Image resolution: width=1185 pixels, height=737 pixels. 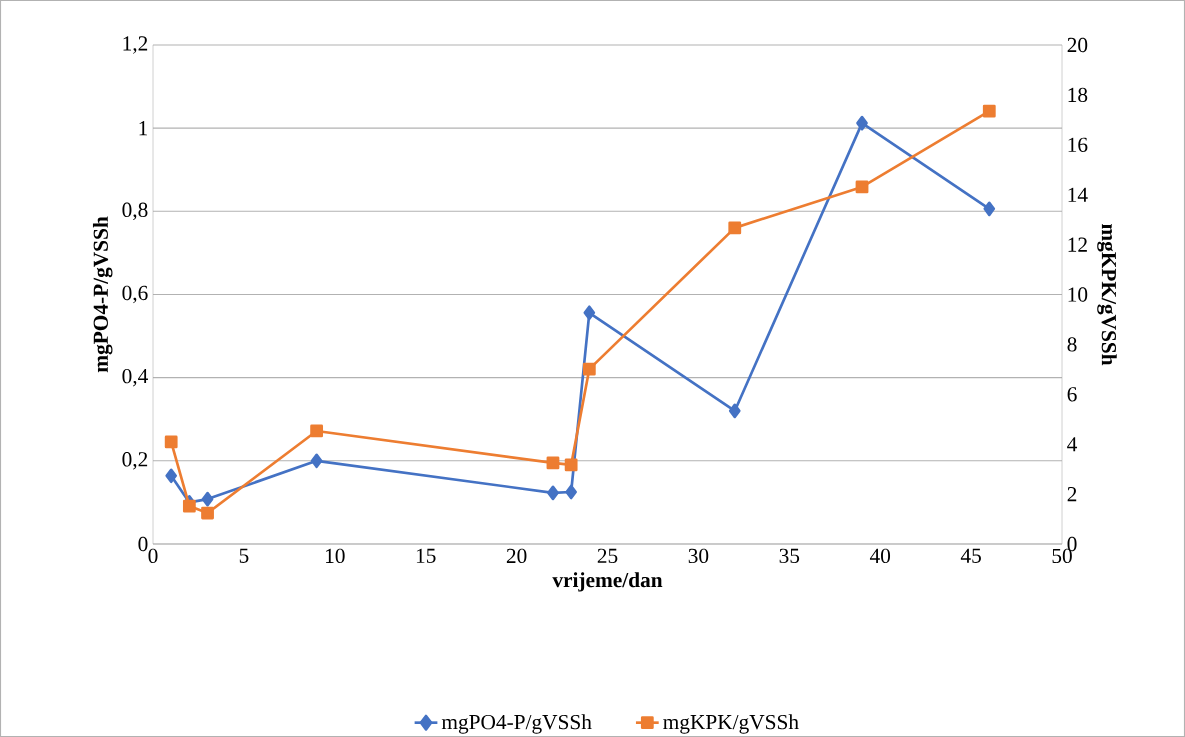 I want to click on y-tick-label: 0,6, so click(x=135, y=294).